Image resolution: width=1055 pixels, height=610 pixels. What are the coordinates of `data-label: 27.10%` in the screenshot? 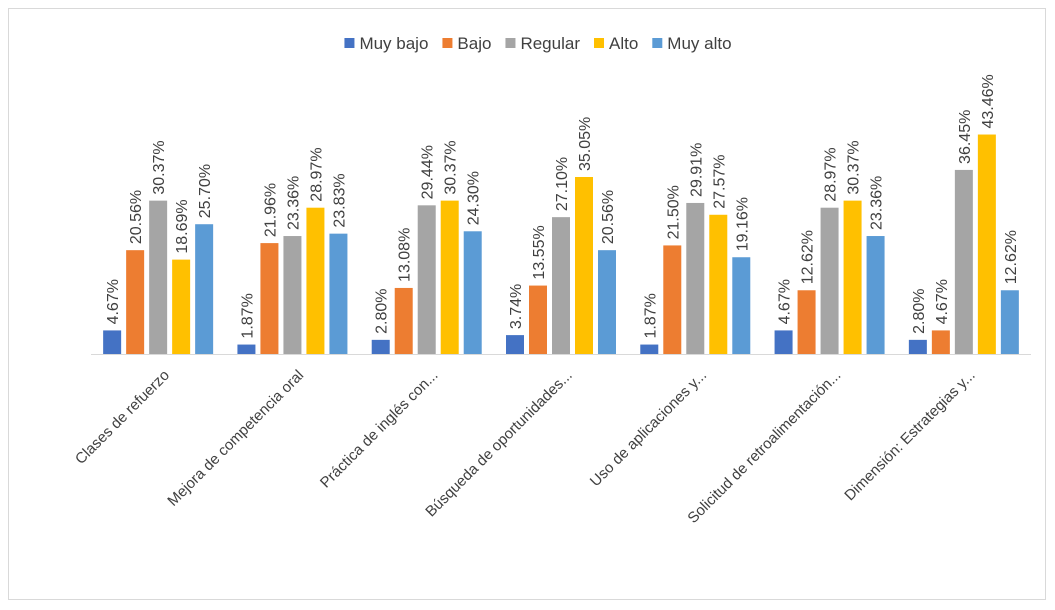 It's located at (562, 184).